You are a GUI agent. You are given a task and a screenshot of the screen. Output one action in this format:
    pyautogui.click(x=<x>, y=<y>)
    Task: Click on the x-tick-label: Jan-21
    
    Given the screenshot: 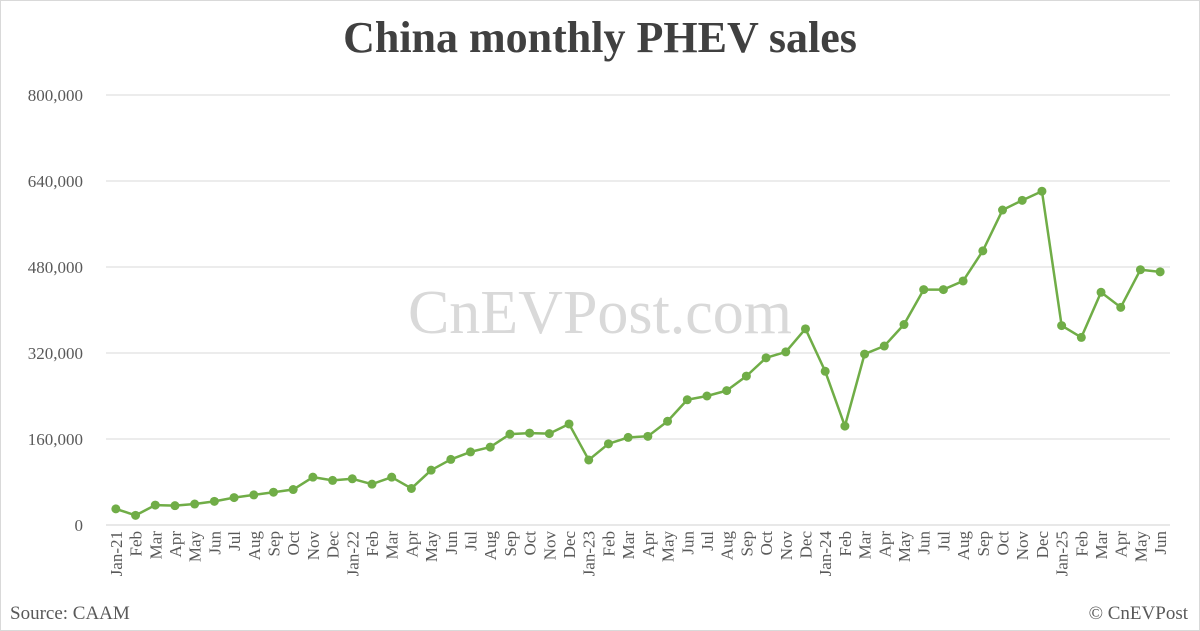 What is the action you would take?
    pyautogui.click(x=116, y=553)
    